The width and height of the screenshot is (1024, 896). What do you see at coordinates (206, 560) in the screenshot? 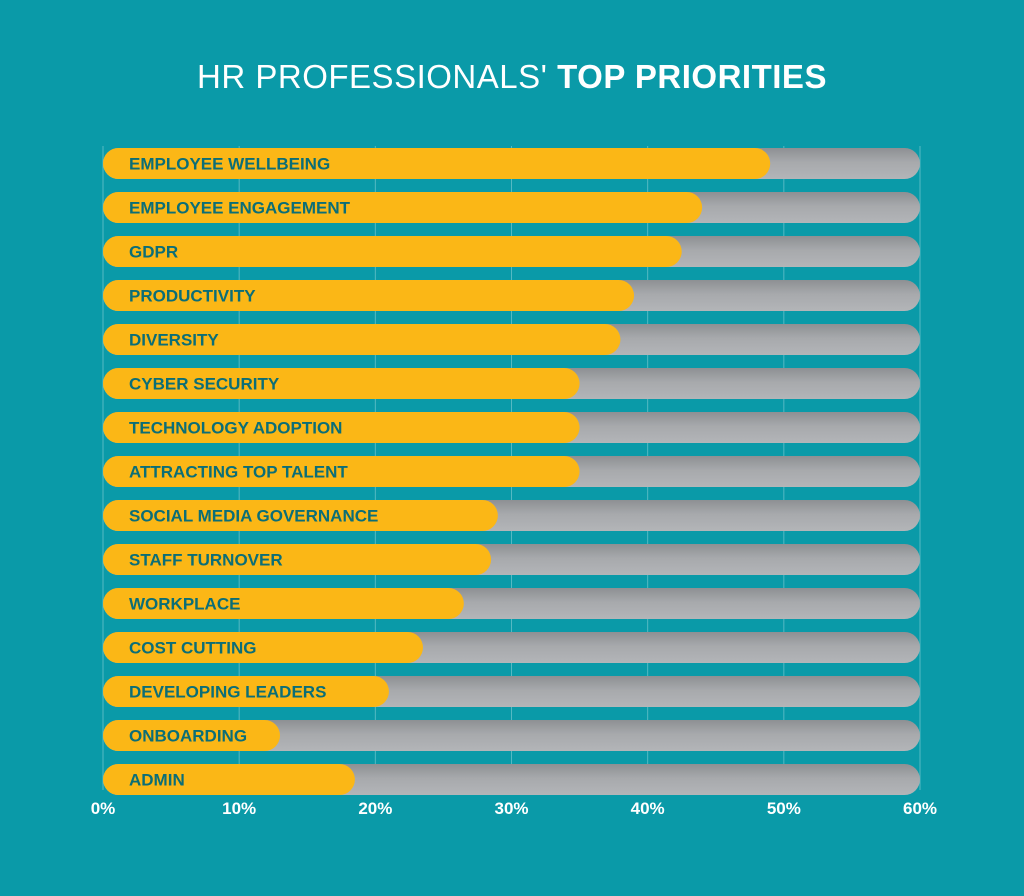
I see `bar-label: STAFF TURNOVER` at bounding box center [206, 560].